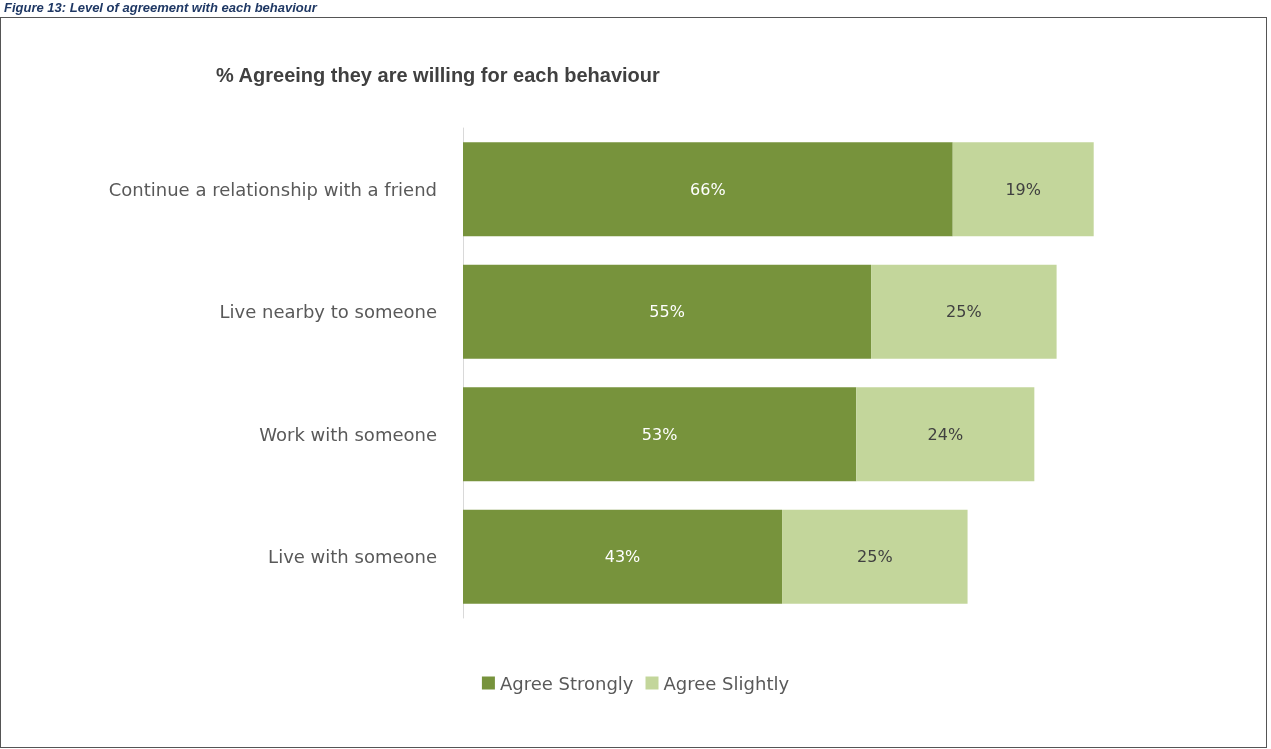 This screenshot has height=749, width=1271. What do you see at coordinates (726, 683) in the screenshot?
I see `legend-label: Agree Slightly` at bounding box center [726, 683].